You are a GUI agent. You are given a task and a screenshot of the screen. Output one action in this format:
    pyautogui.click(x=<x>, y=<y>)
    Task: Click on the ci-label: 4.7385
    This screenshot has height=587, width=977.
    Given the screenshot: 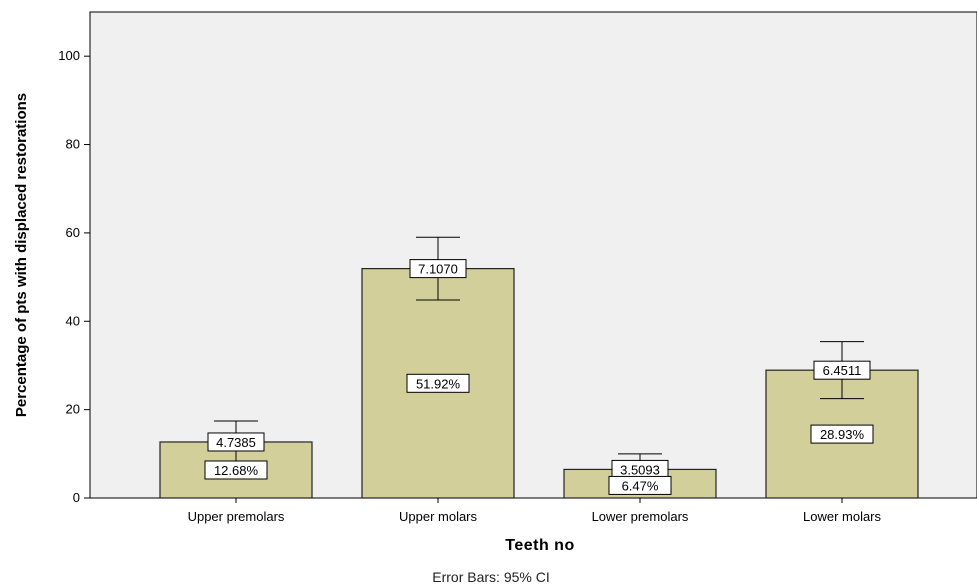 What is the action you would take?
    pyautogui.click(x=236, y=442)
    